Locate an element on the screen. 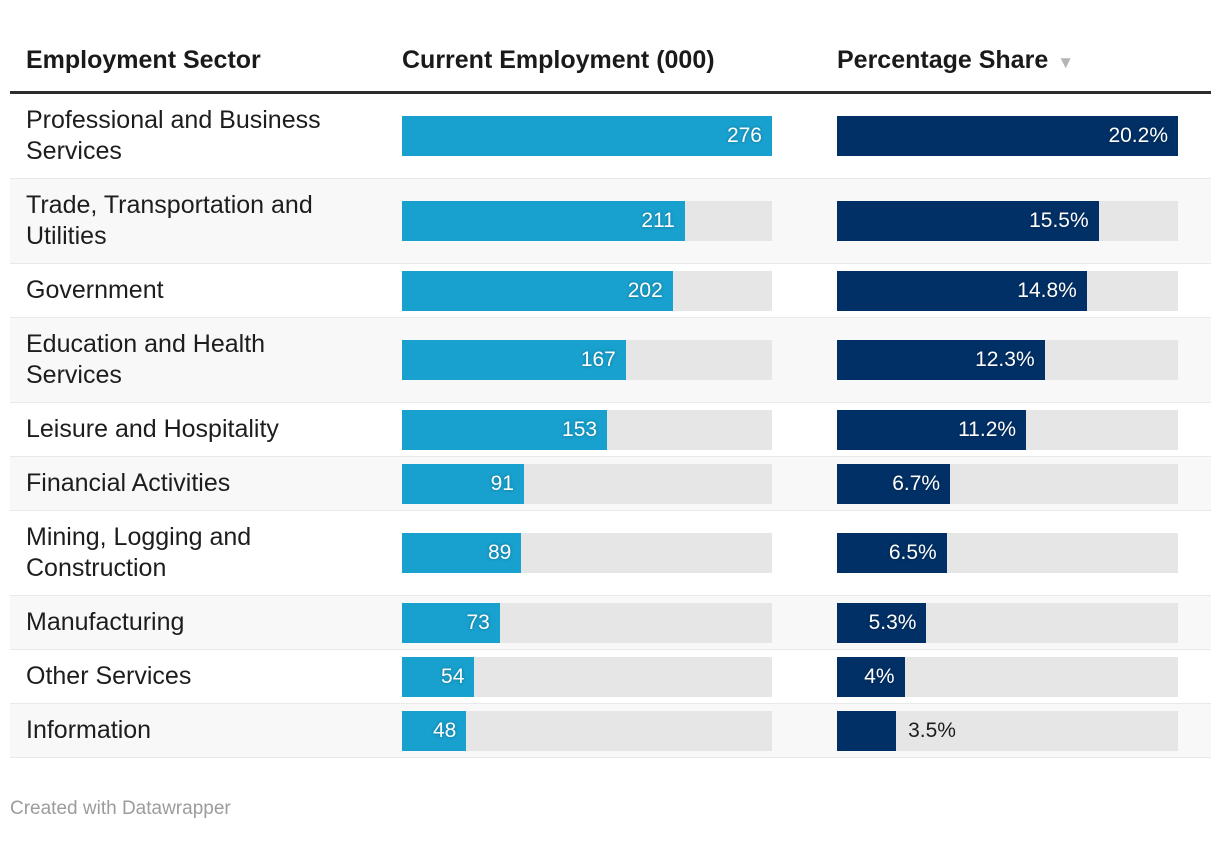 This screenshot has width=1220, height=844. column-header-sector: Employment Sector is located at coordinates (143, 60).